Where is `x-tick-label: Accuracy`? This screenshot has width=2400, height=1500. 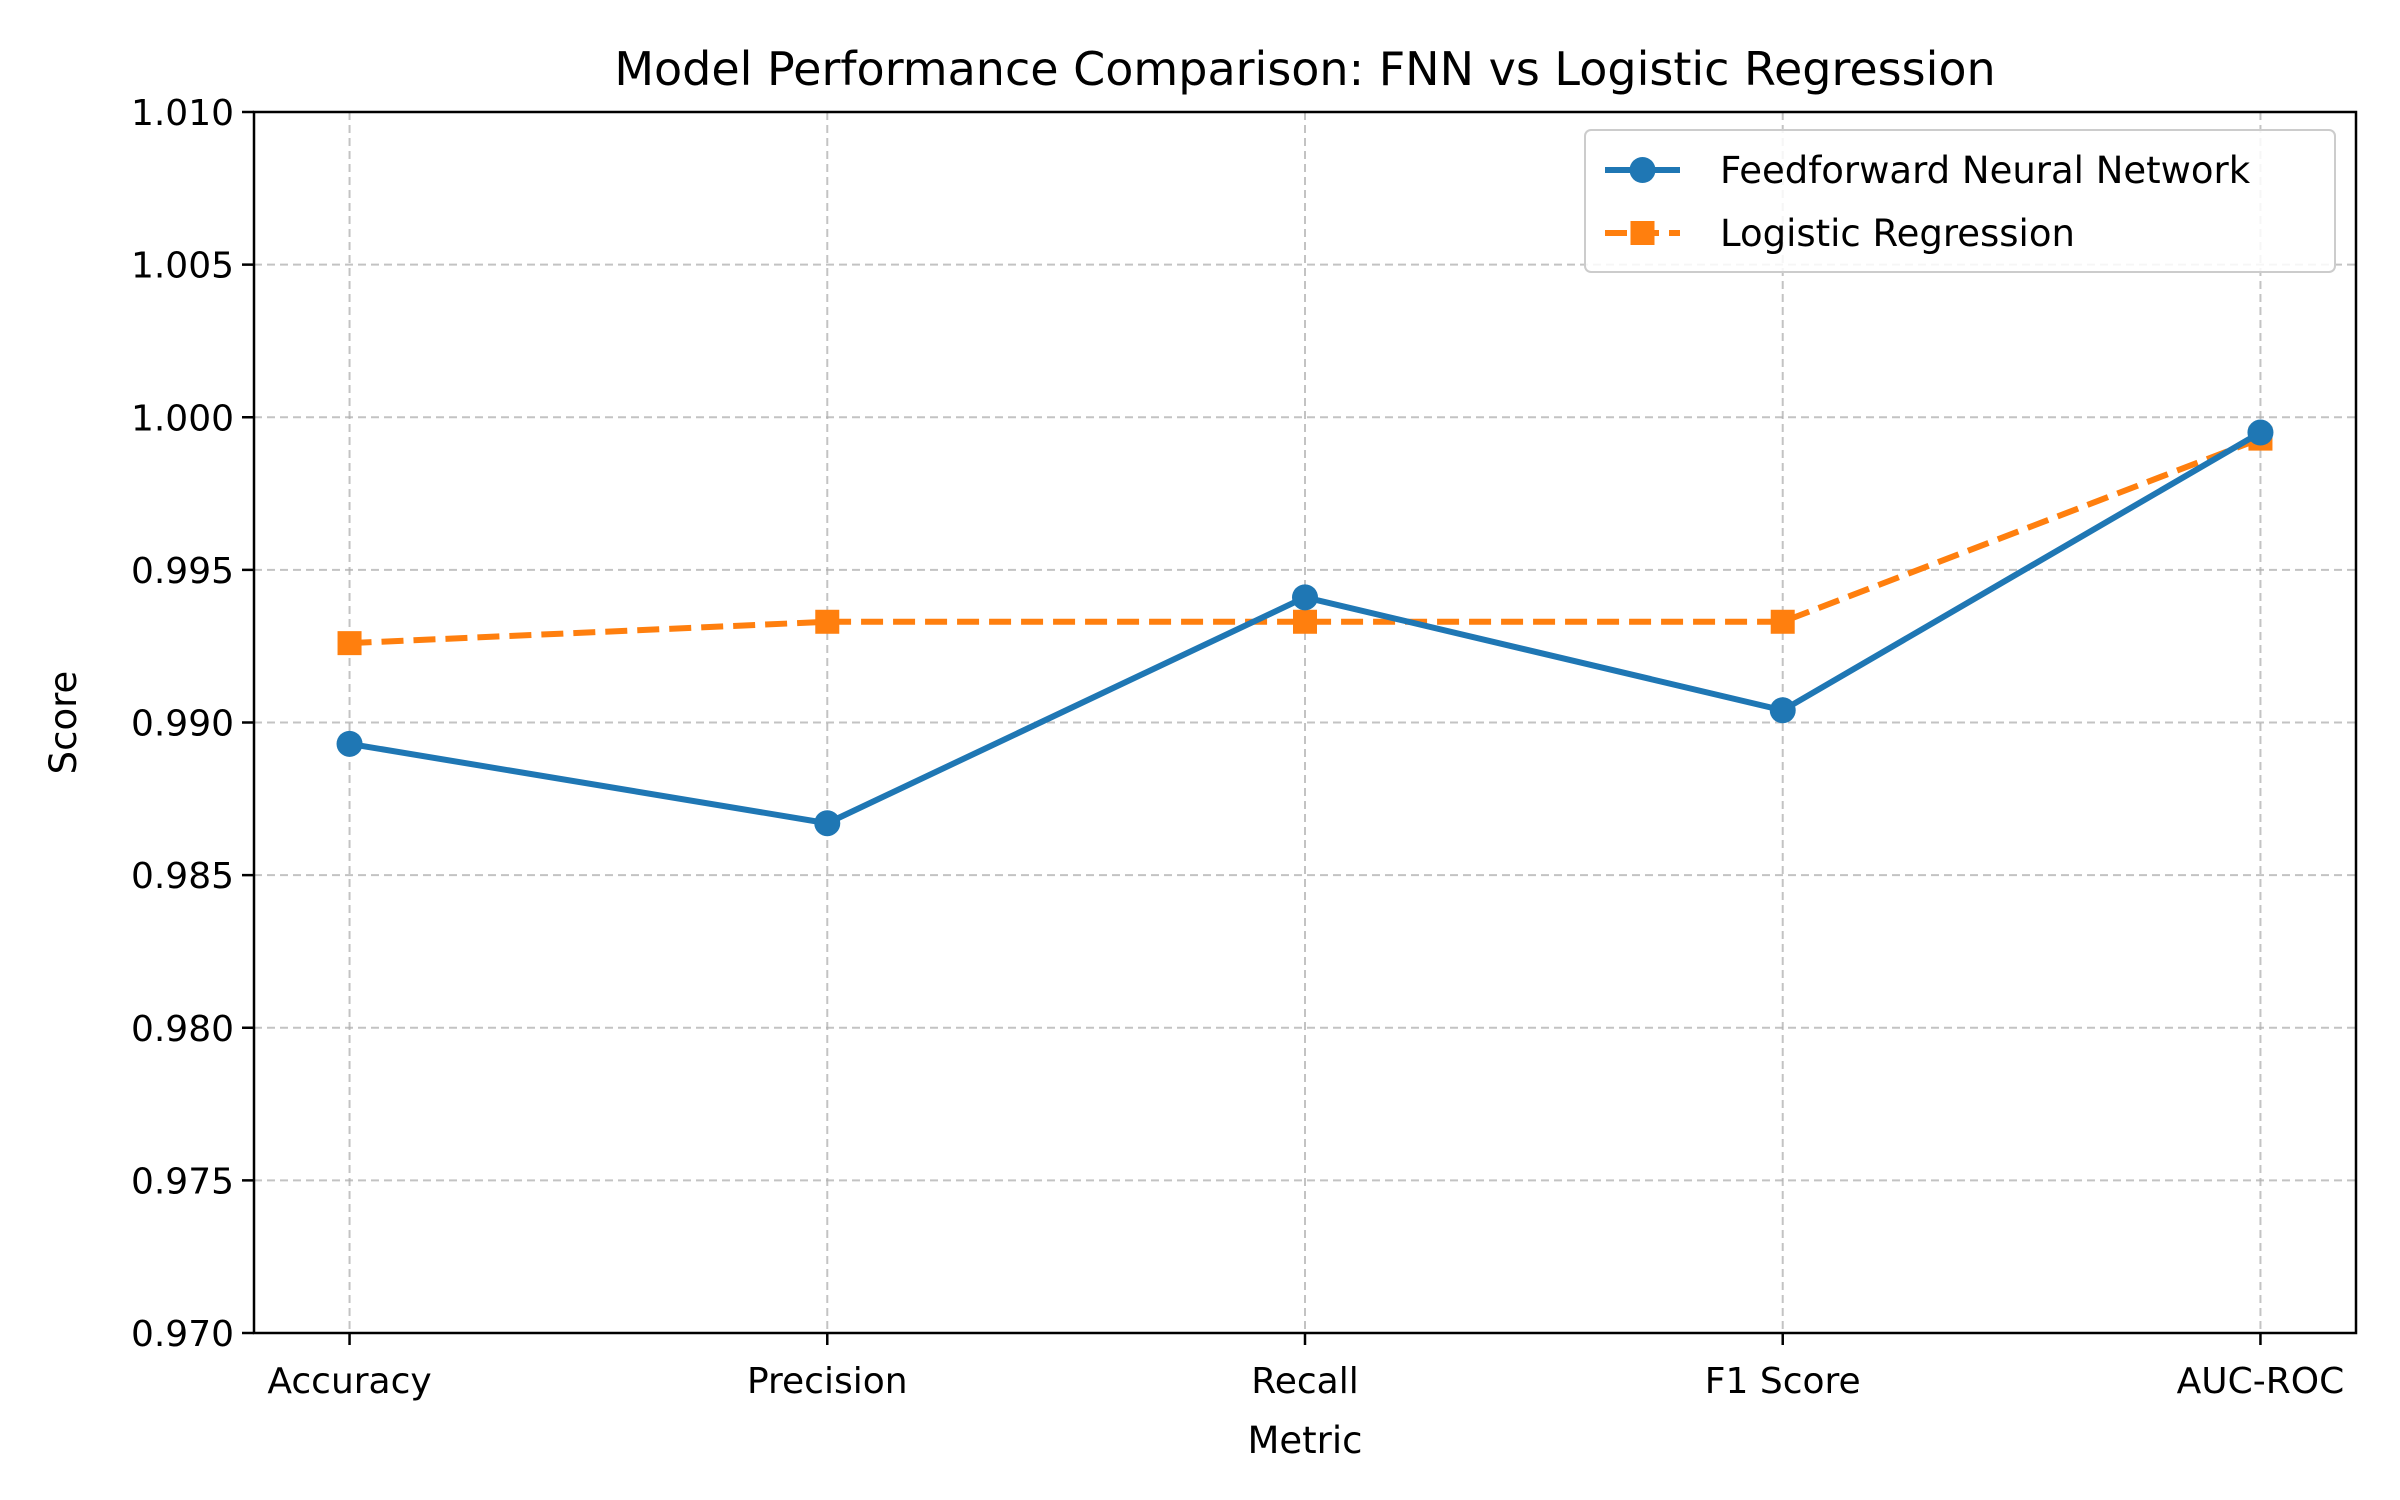 x-tick-label: Accuracy is located at coordinates (349, 1381).